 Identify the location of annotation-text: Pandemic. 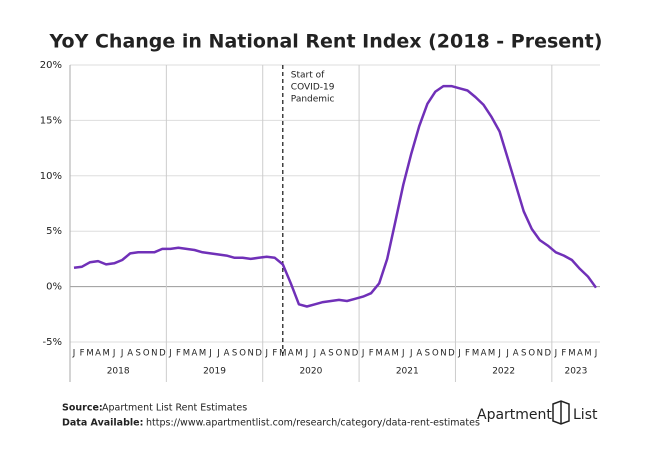
(313, 100).